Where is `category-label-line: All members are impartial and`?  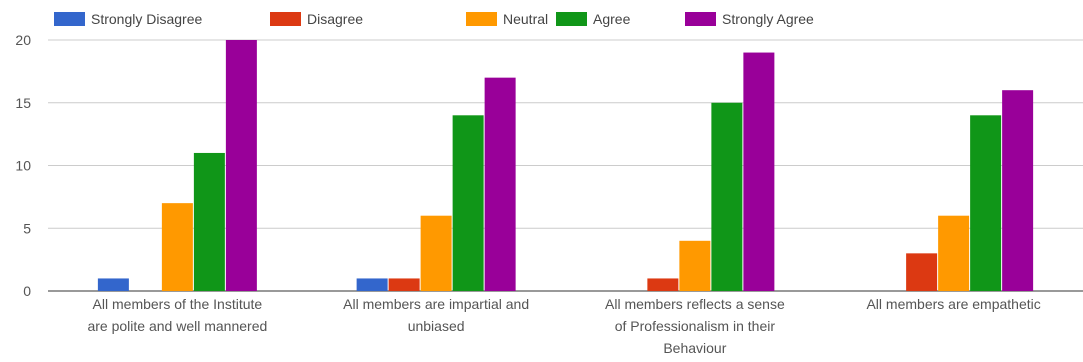
category-label-line: All members are impartial and is located at coordinates (436, 304).